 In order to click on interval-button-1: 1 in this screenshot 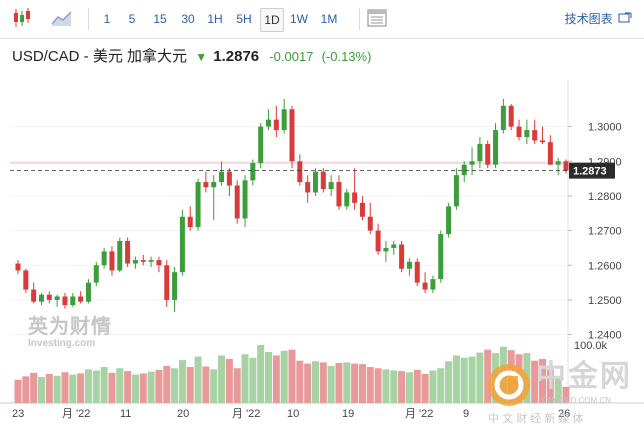, I will do `click(107, 19)`.